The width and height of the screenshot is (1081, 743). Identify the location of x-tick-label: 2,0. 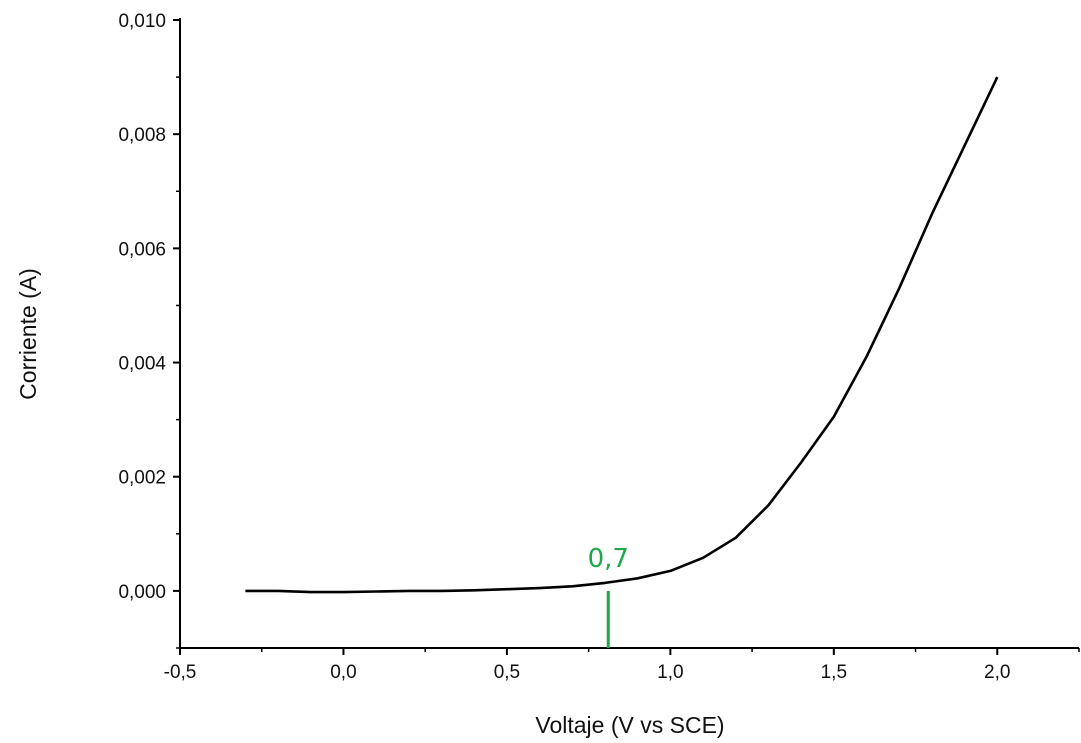
(997, 672).